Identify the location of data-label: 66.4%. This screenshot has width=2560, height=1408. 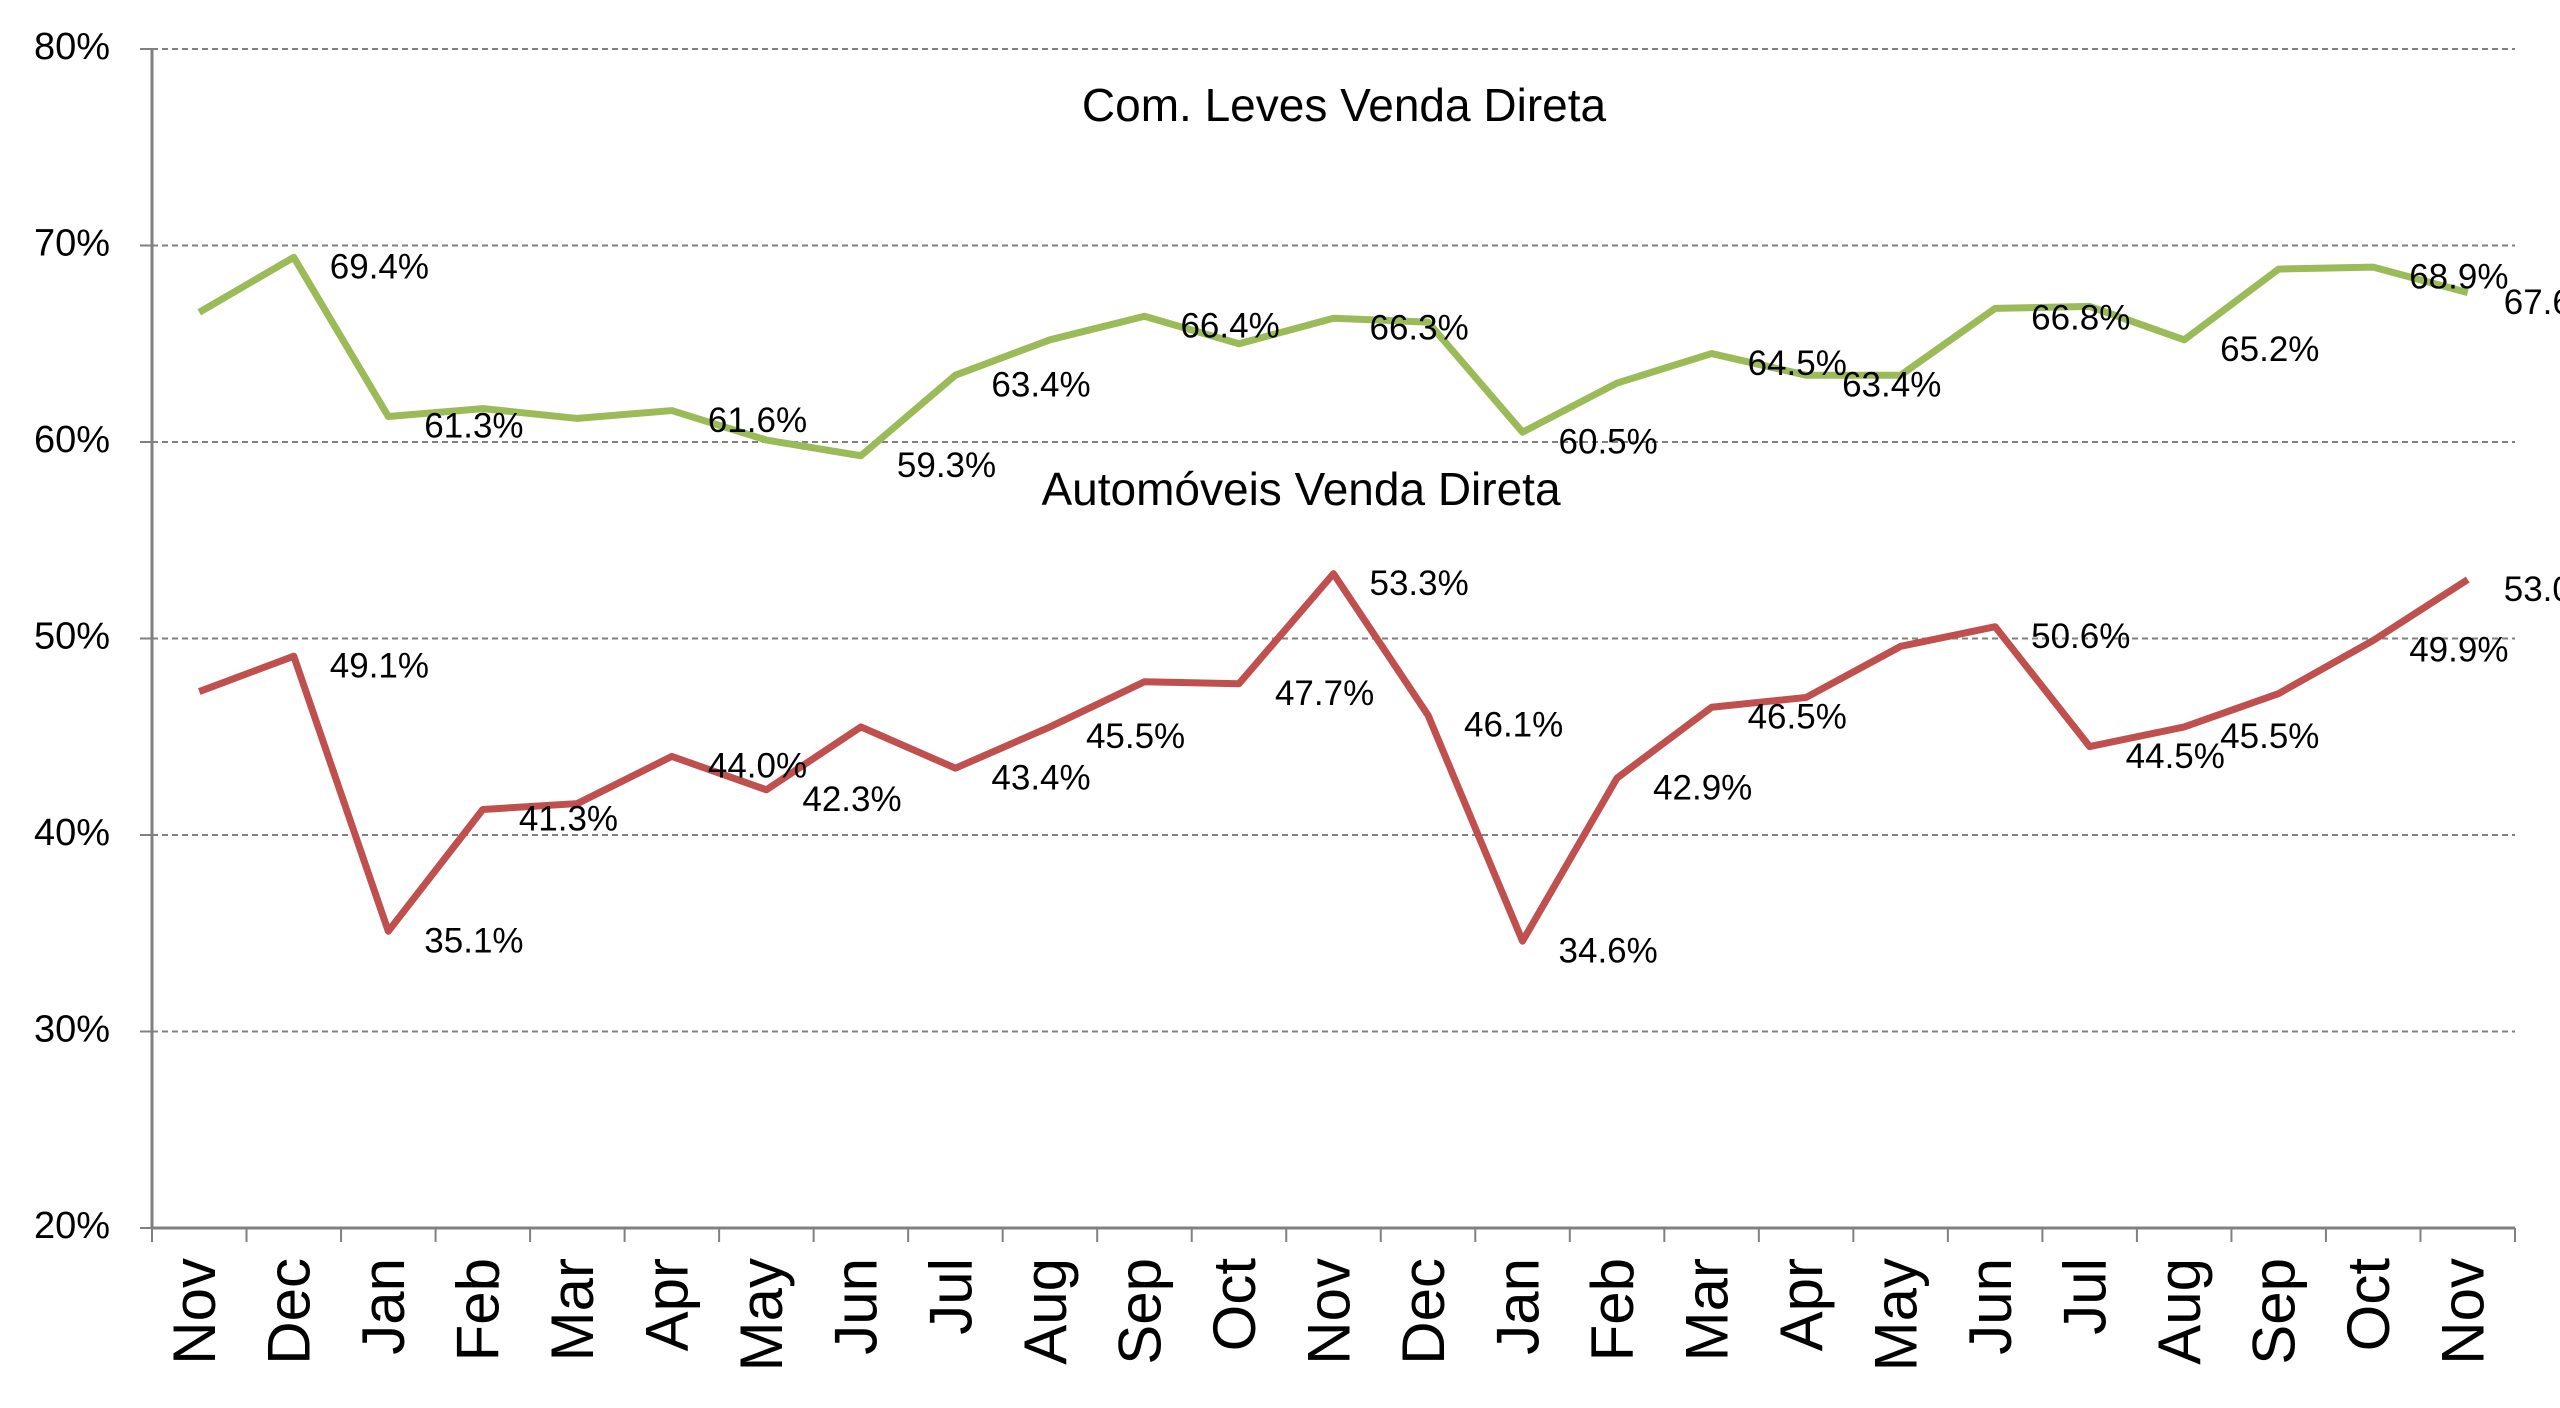
(1229, 325).